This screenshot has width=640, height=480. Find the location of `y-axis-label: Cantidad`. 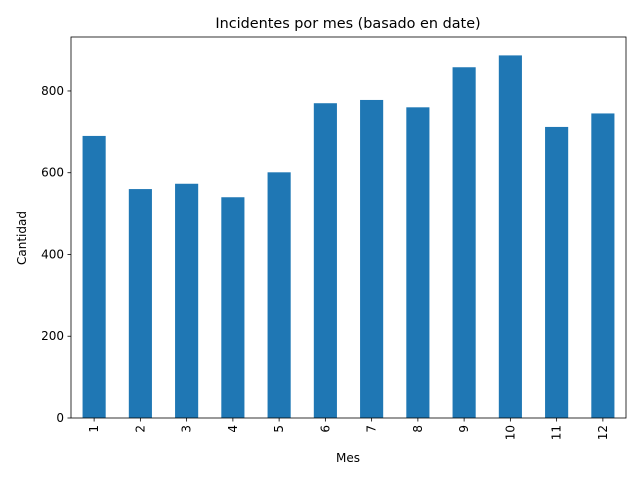

y-axis-label: Cantidad is located at coordinates (22, 238).